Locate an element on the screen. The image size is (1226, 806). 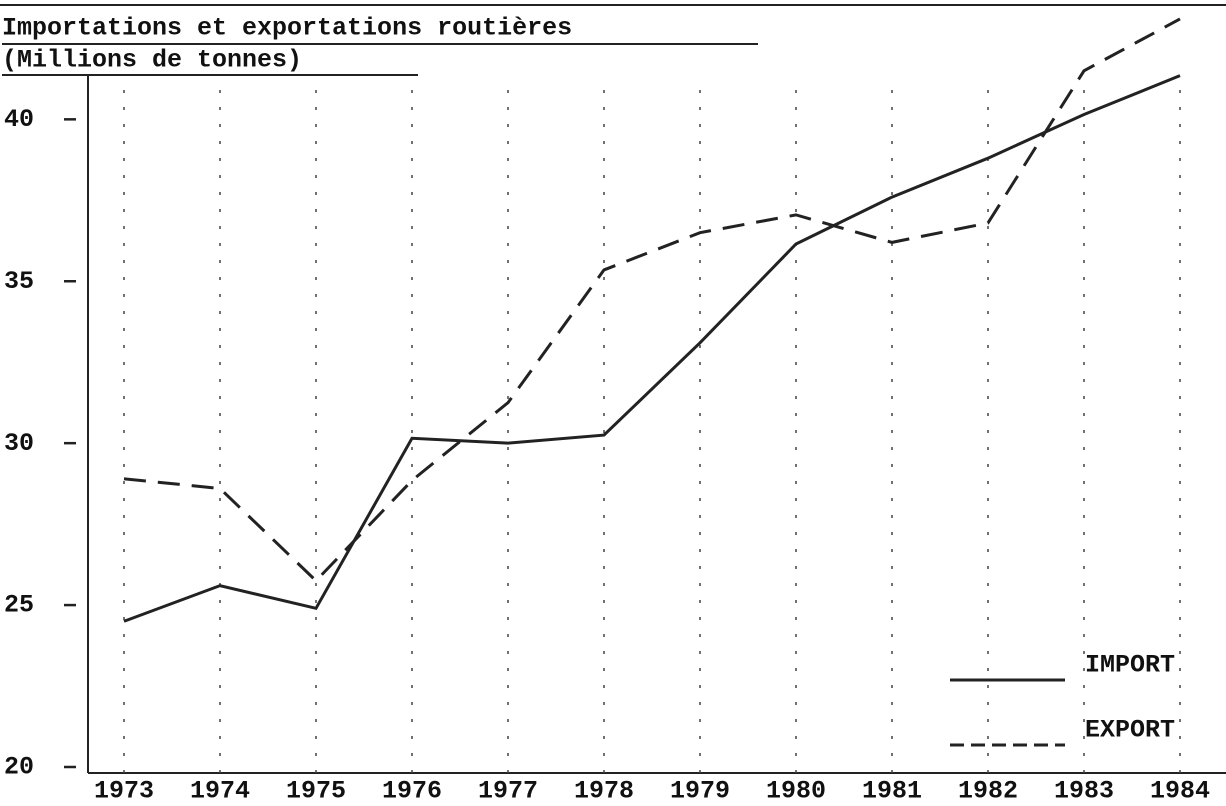
x-tick-label: 1978 is located at coordinates (604, 791).